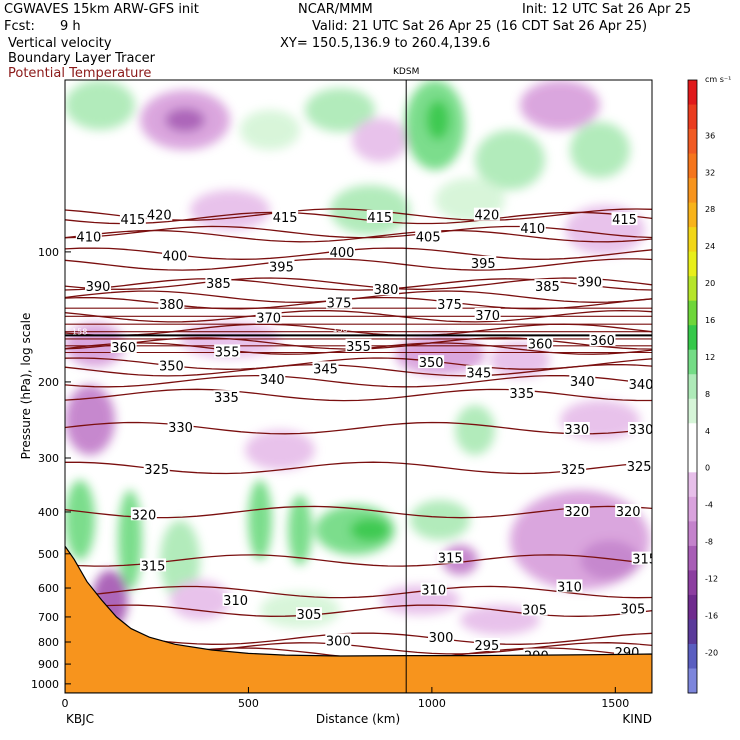 This screenshot has width=740, height=740. Describe the element at coordinates (438, 120) in the screenshot. I see `updraft-core` at that location.